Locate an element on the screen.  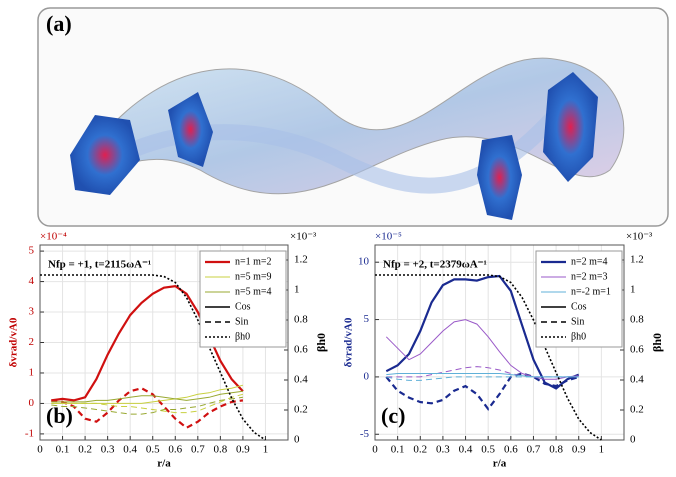
legend-label: n=2 m=3 is located at coordinates (589, 276).